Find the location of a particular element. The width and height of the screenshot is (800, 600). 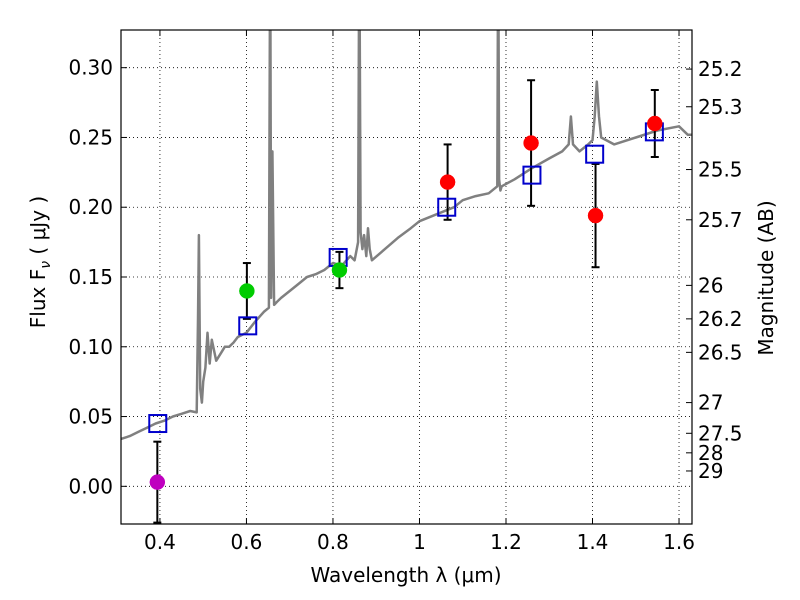

y-tick-label: 0.20 is located at coordinates (90, 207).